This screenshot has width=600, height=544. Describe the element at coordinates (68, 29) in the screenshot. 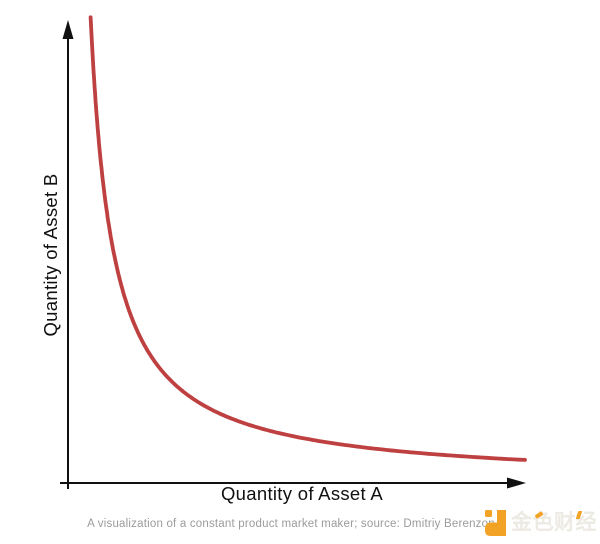

I see `y-axis-arrowhead` at that location.